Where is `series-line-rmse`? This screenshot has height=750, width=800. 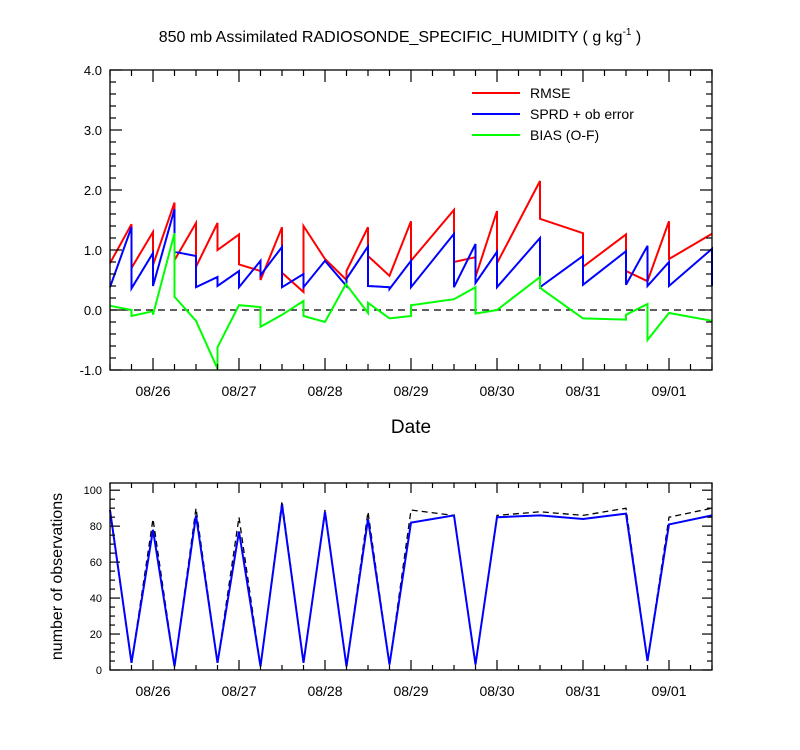 series-line-rmse is located at coordinates (411, 237).